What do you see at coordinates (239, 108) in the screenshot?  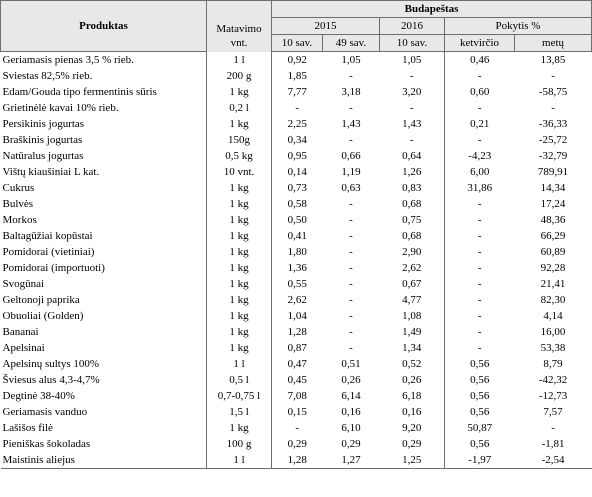 I see `cell-unit: 0,2 l` at bounding box center [239, 108].